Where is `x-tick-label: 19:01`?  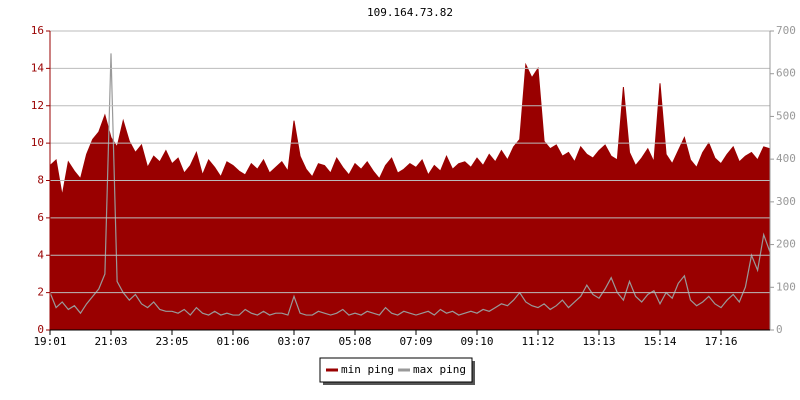
x-tick-label: 19:01 is located at coordinates (49, 341).